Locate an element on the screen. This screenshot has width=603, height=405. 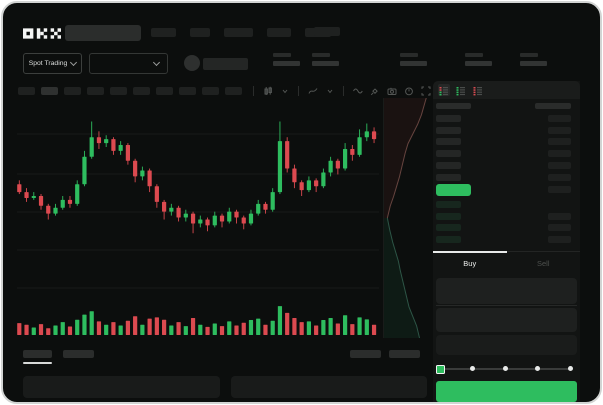
camera-icon is located at coordinates (392, 91).